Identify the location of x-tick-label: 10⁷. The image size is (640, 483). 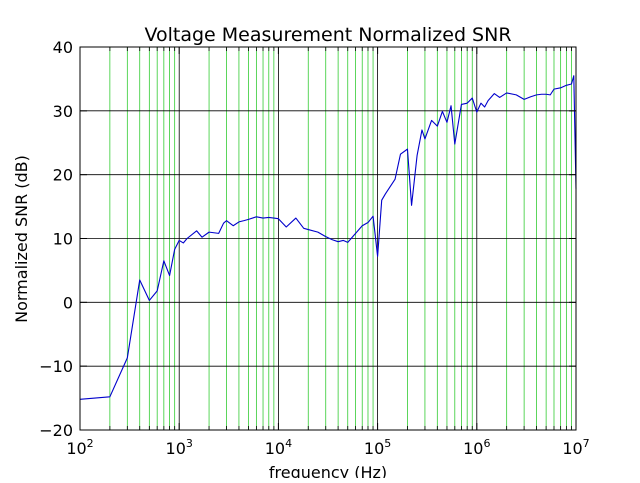
(575, 447).